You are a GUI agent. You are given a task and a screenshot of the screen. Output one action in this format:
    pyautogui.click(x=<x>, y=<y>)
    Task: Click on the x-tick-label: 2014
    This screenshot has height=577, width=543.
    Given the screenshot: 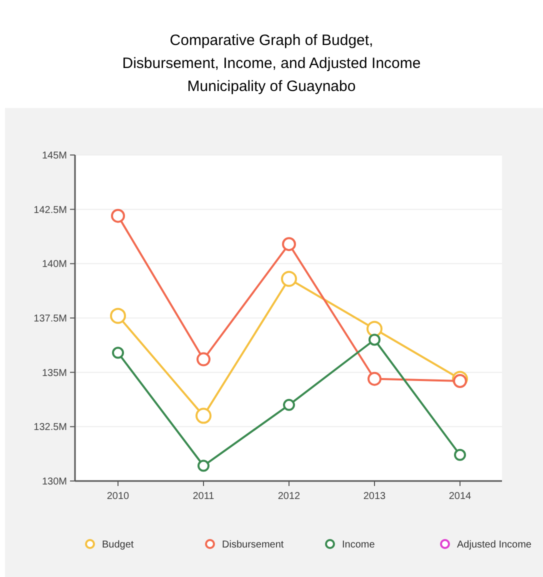 What is the action you would take?
    pyautogui.click(x=460, y=496)
    